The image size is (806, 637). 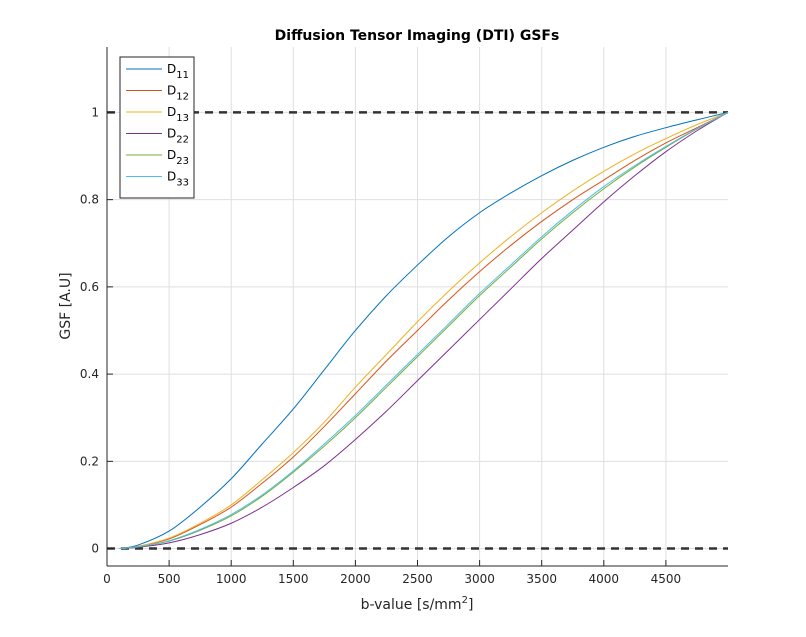 What do you see at coordinates (182, 75) in the screenshot?
I see `legend-label-subscript: 11` at bounding box center [182, 75].